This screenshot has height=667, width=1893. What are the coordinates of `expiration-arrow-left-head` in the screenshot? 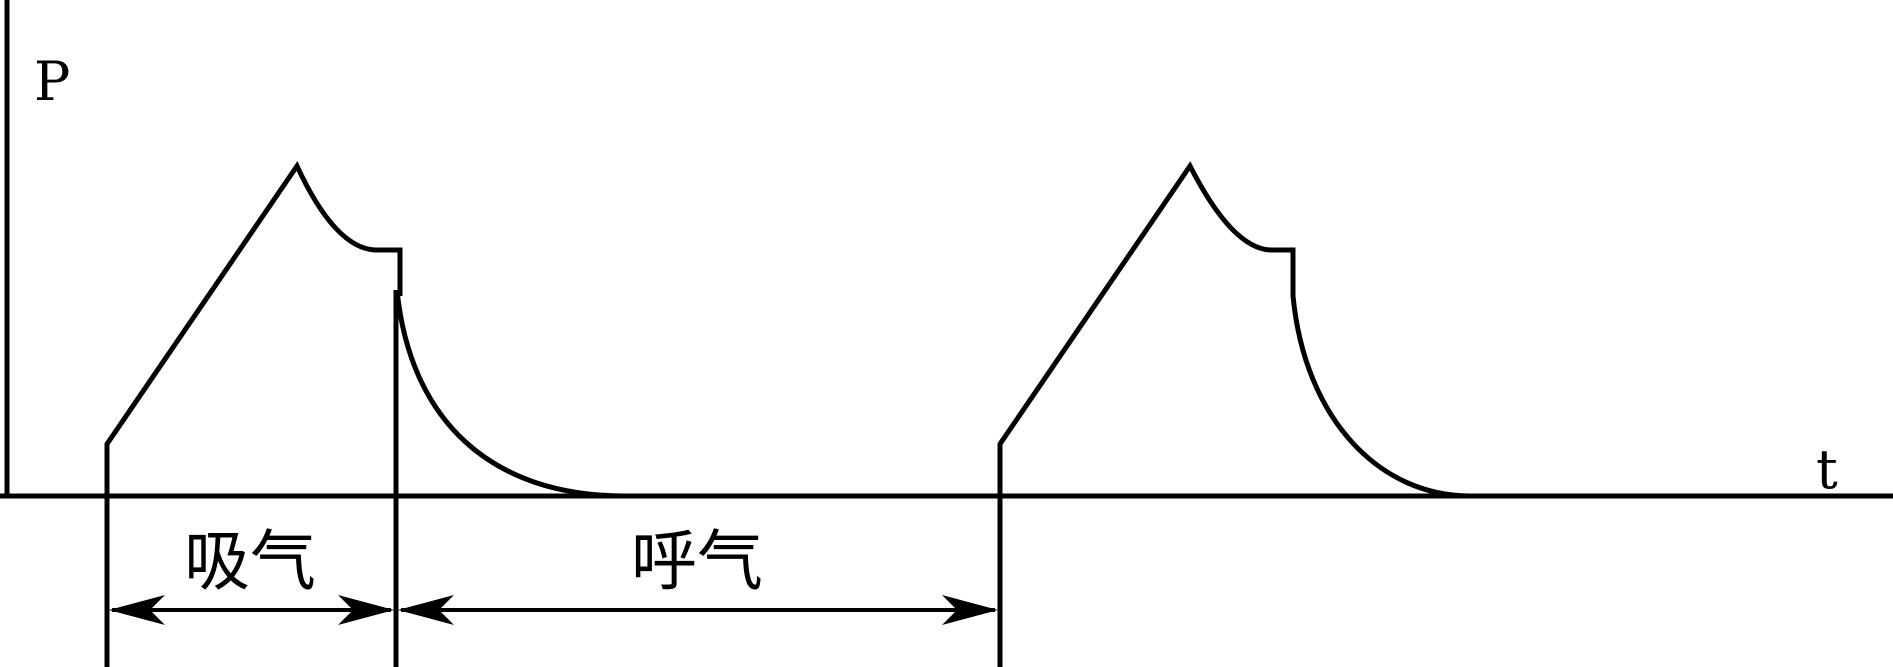 It's located at (426, 610).